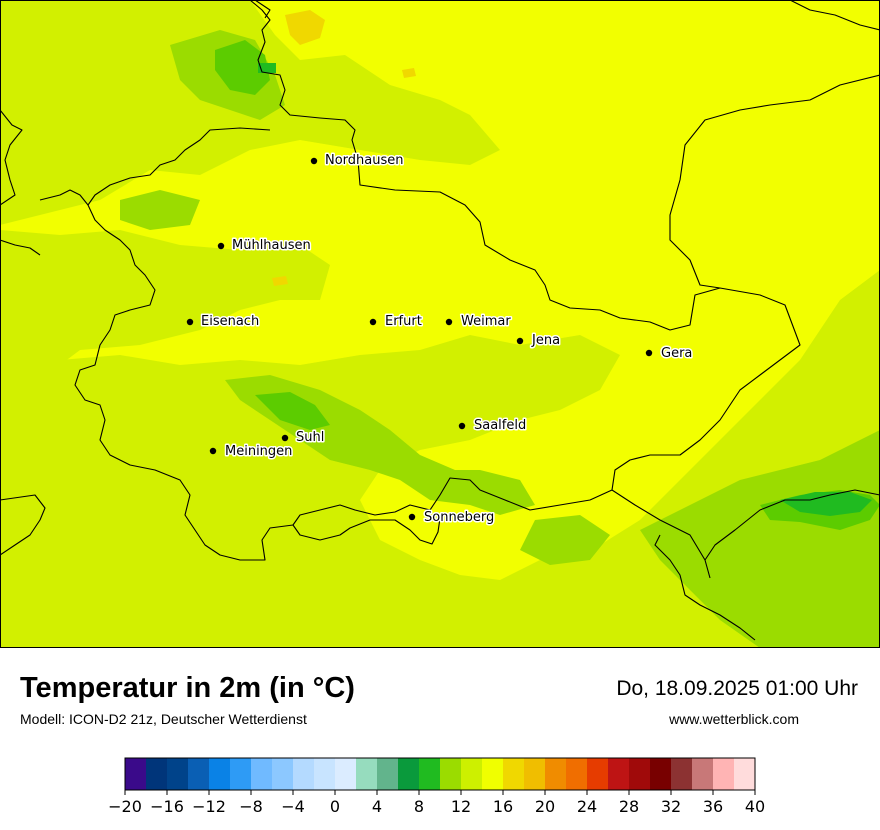  Describe the element at coordinates (125, 806) in the screenshot. I see `legend-tick-label: −20` at that location.